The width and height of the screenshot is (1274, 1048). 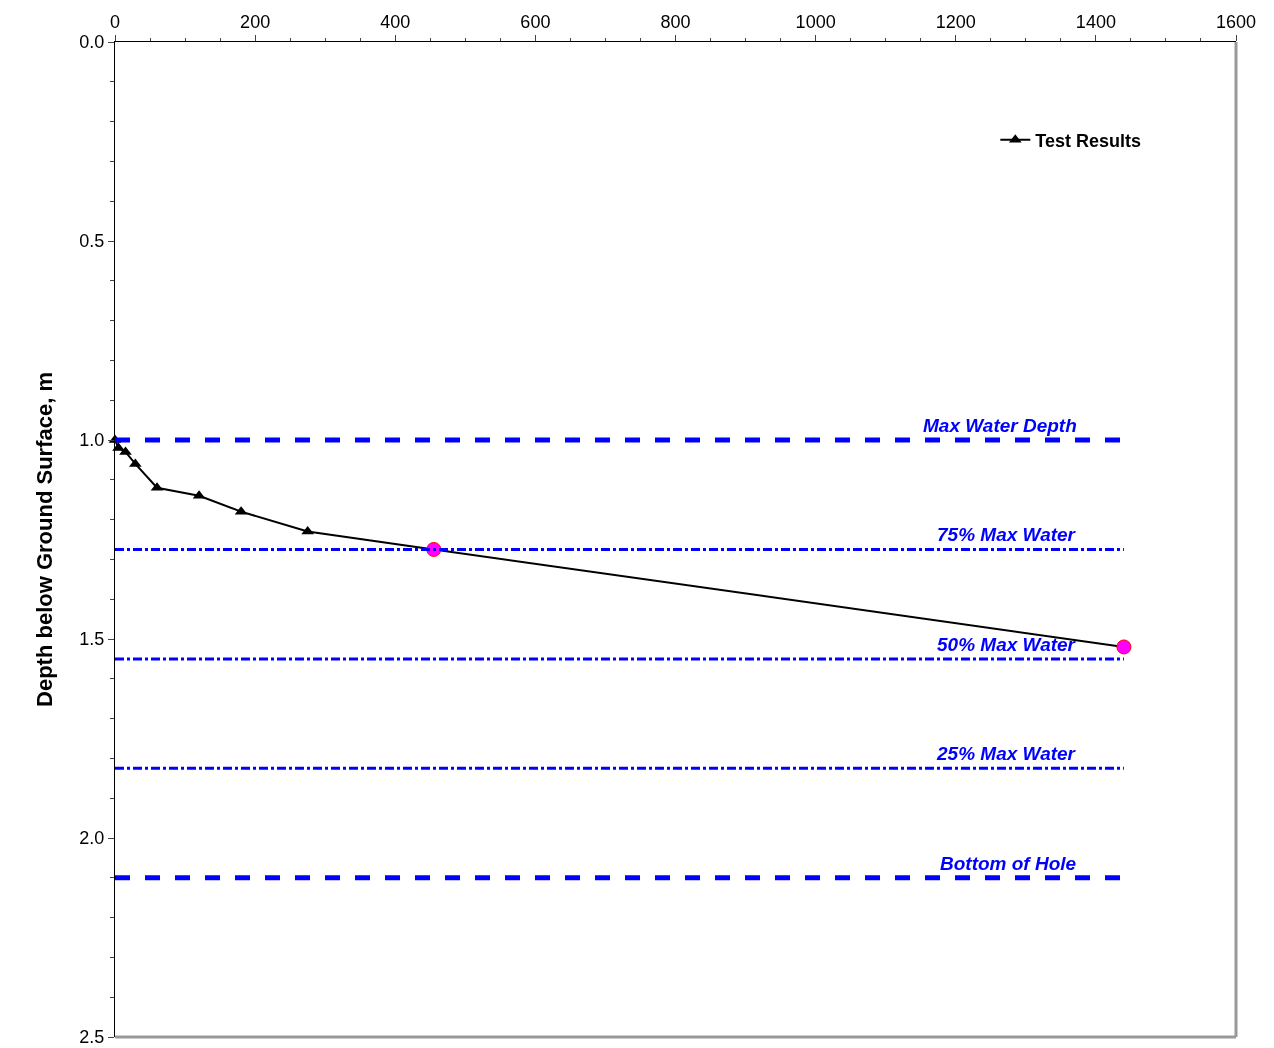 What do you see at coordinates (92, 639) in the screenshot?
I see `y-tick-label: 1.5` at bounding box center [92, 639].